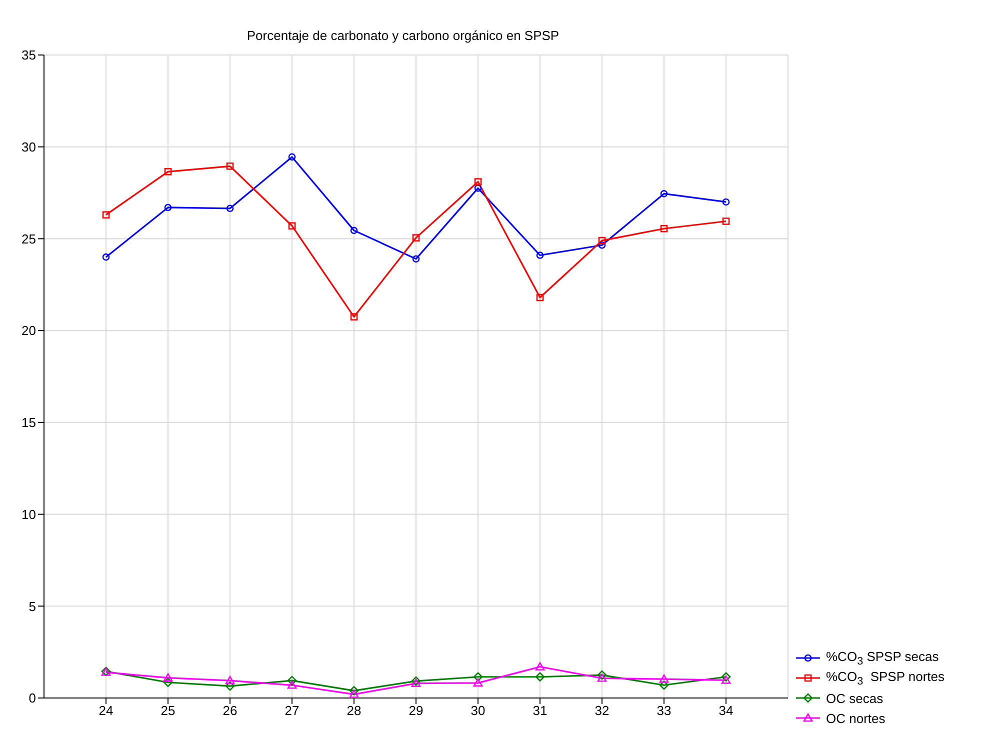 This screenshot has width=986, height=734. I want to click on y-tick-label: 35, so click(29, 55).